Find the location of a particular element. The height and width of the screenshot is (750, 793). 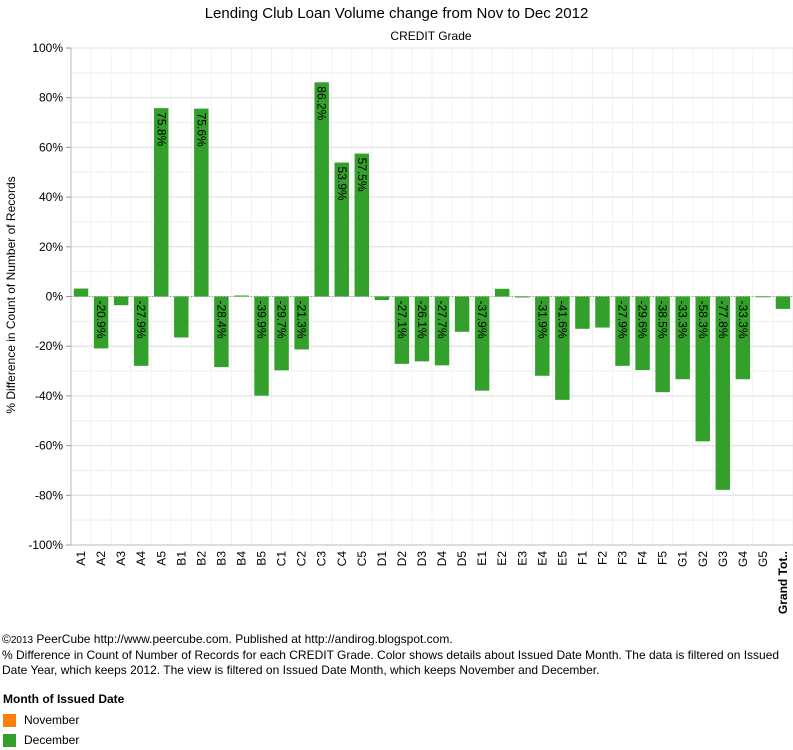

bar-b1 is located at coordinates (181, 317).